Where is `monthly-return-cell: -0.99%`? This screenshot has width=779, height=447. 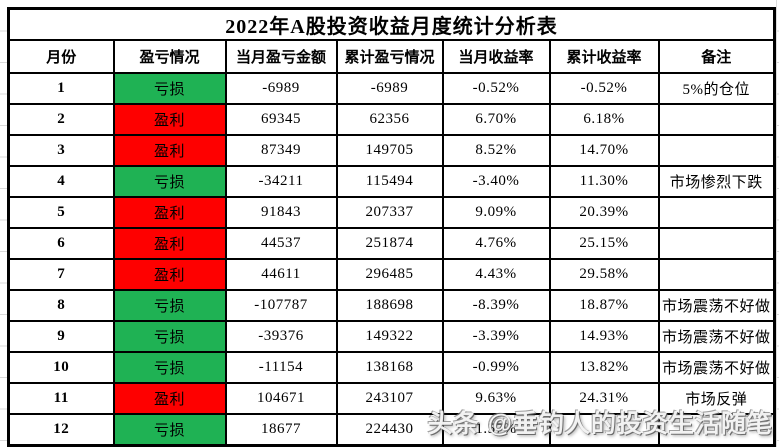
monthly-return-cell: -0.99% is located at coordinates (496, 367).